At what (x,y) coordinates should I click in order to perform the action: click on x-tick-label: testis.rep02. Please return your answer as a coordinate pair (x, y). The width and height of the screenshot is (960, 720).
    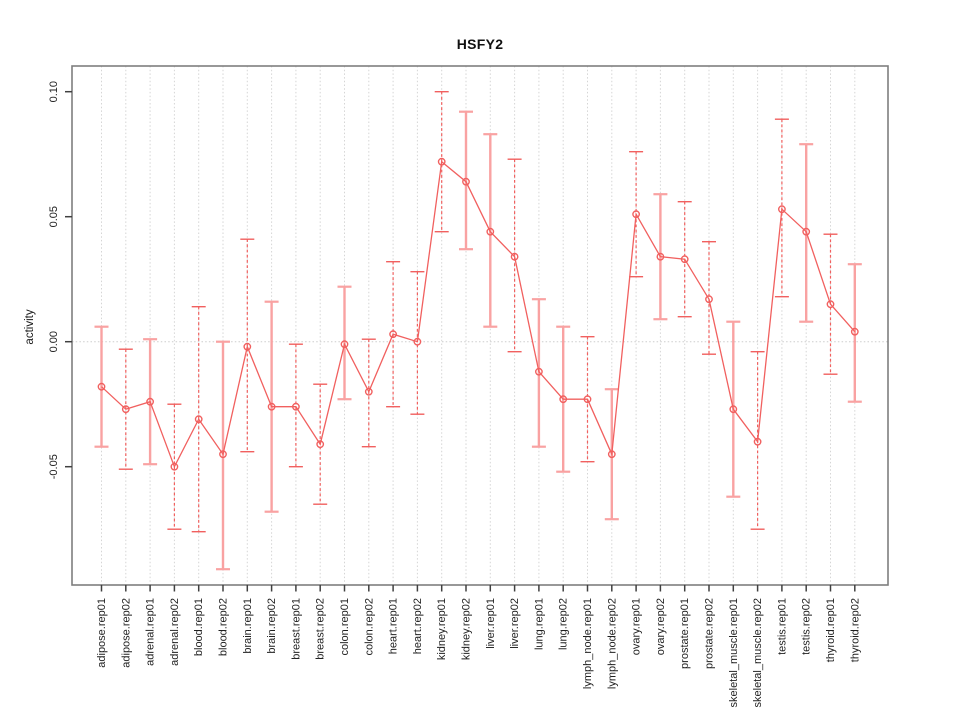
    Looking at the image, I should click on (807, 626).